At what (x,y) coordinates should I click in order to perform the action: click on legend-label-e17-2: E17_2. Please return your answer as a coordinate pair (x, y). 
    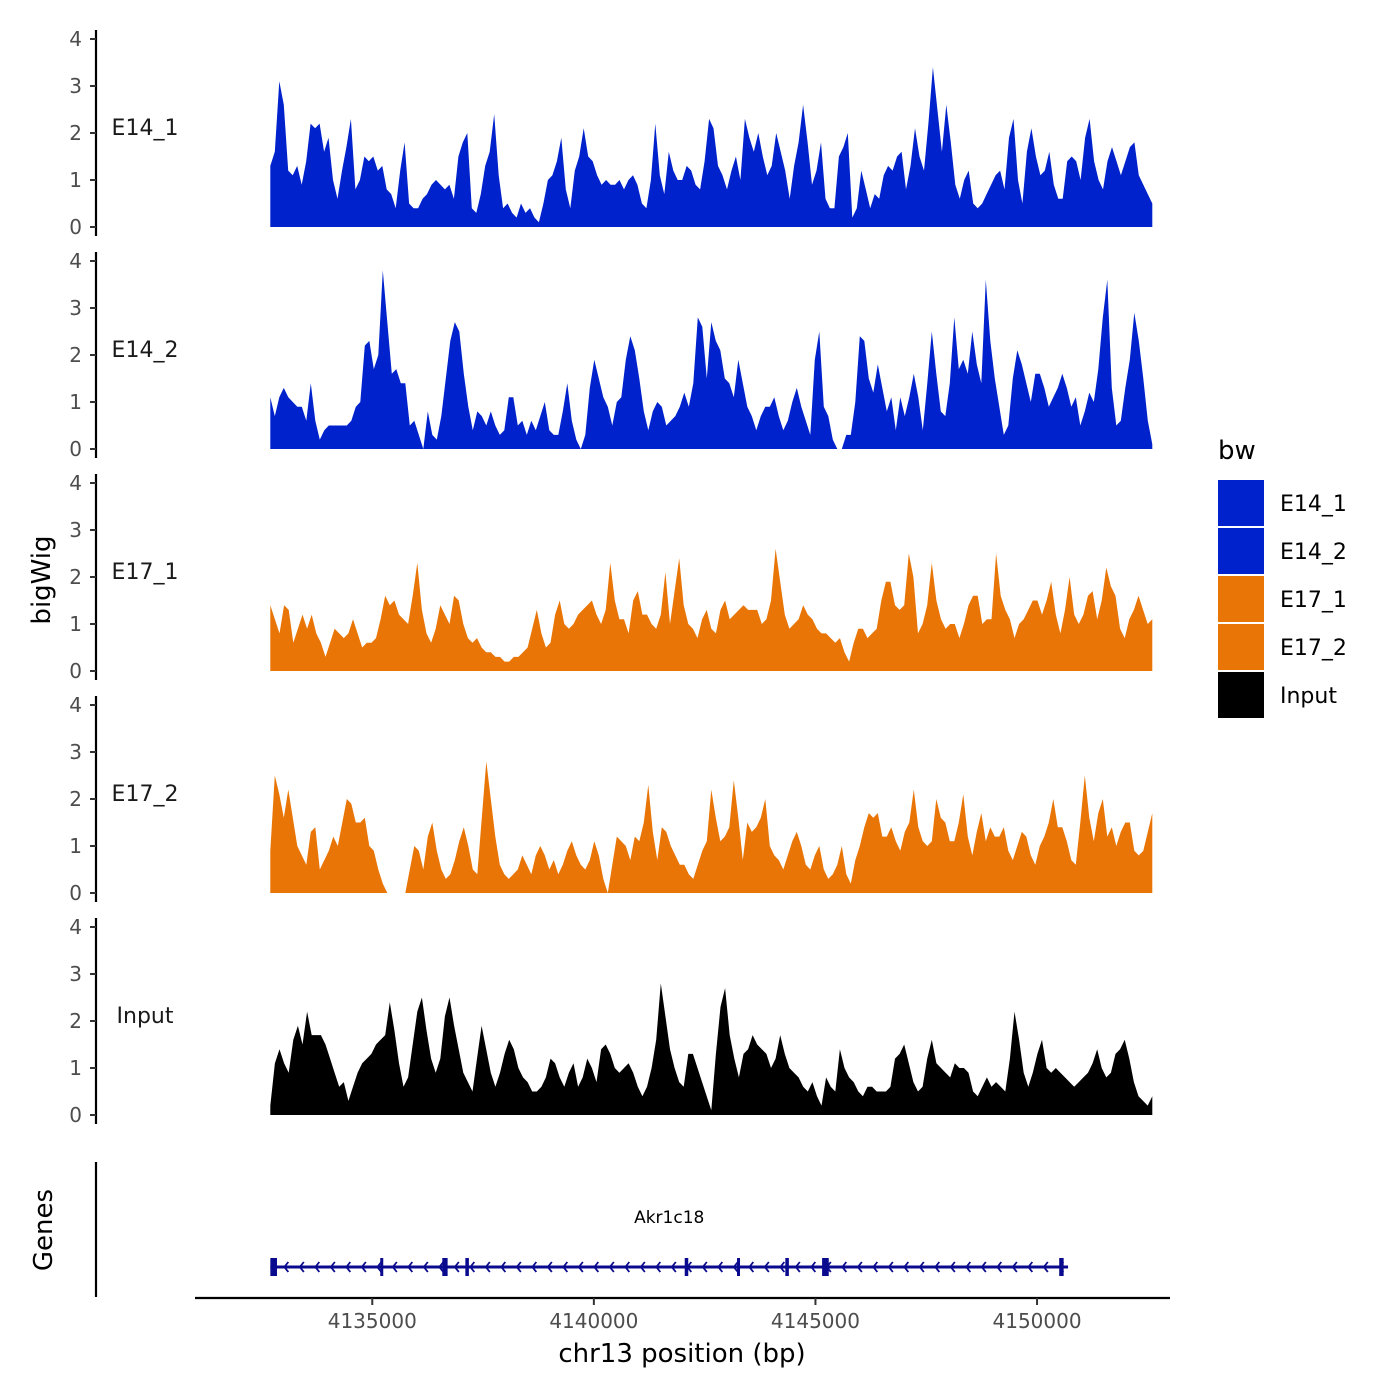
    Looking at the image, I should click on (1313, 648).